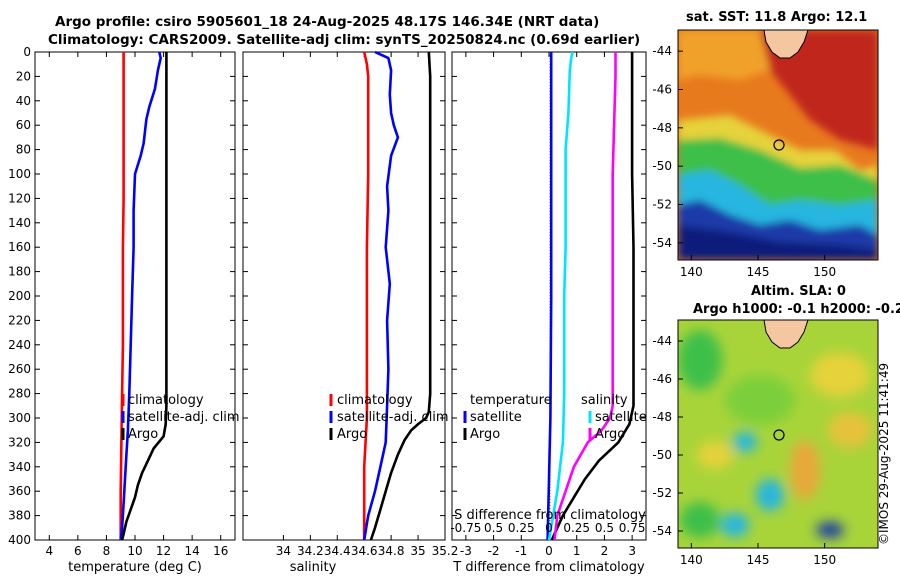  I want to click on sla-map-title-2: Argo h1000: -0.1 h2000: -0.21, so click(796, 309).